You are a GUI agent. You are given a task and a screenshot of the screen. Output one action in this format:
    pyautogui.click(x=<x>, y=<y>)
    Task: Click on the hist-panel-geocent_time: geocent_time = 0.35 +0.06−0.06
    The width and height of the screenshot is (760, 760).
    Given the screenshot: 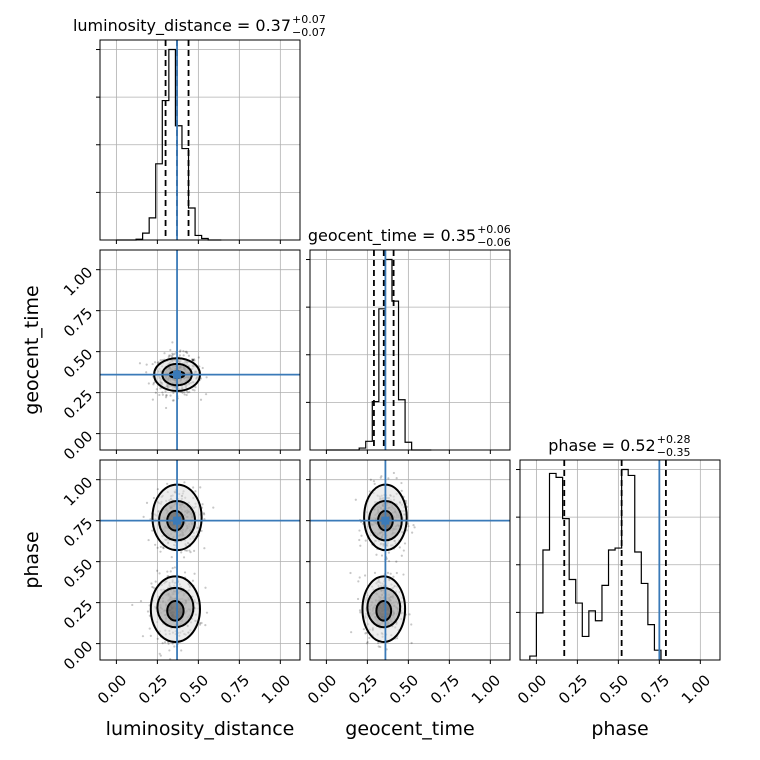 What is the action you would take?
    pyautogui.click(x=408, y=338)
    